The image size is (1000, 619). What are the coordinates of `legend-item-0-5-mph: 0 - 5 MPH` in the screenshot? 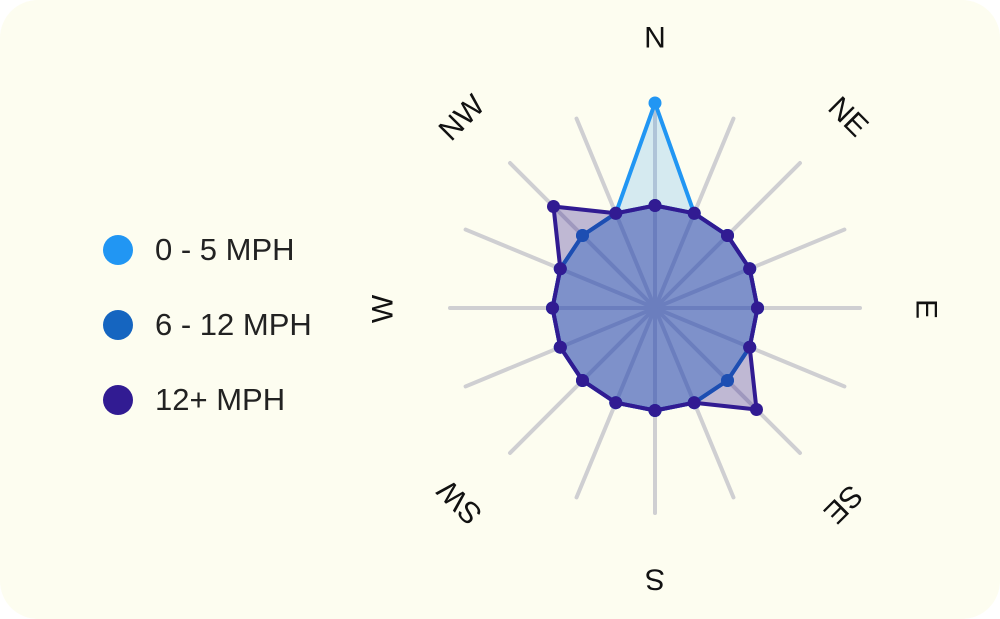 It's located at (207, 249).